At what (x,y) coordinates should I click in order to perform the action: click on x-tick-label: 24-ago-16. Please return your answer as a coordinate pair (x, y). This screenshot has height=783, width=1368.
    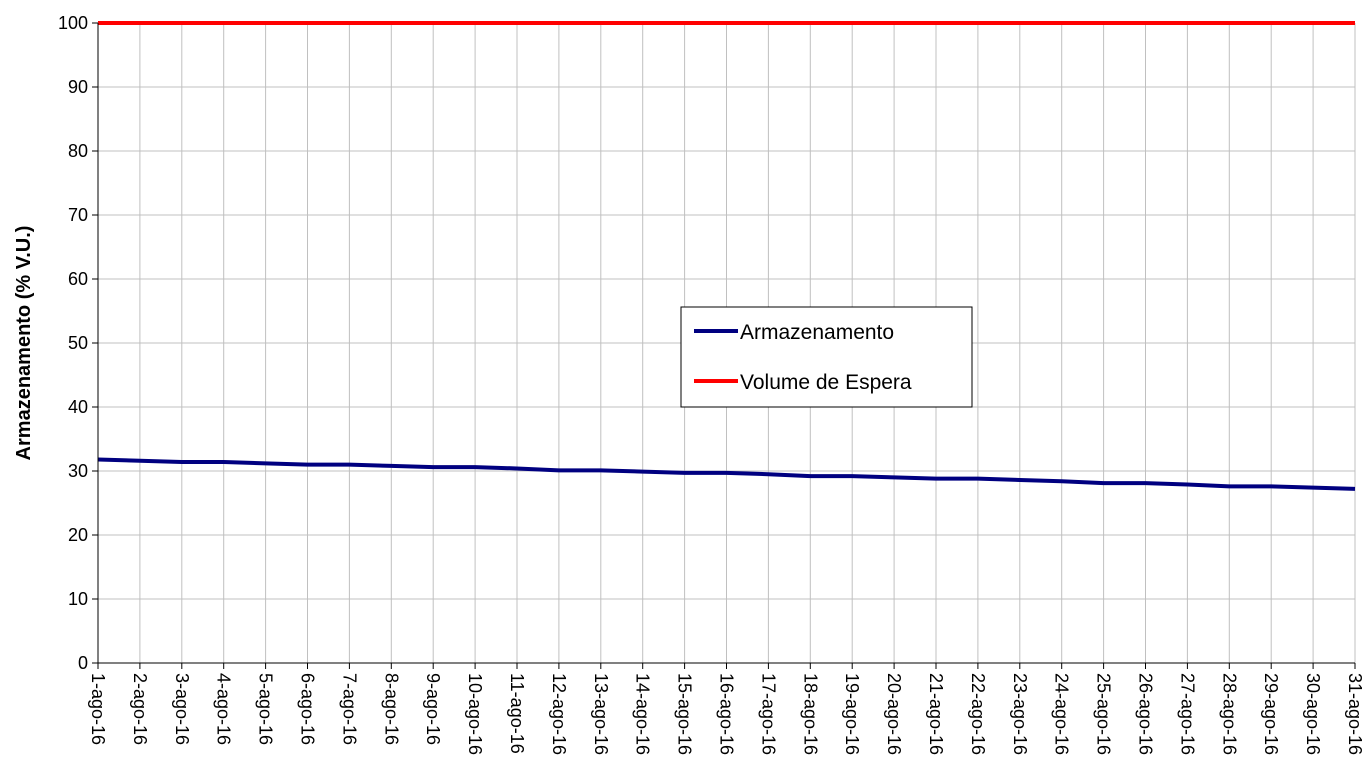
    Looking at the image, I should click on (1062, 714).